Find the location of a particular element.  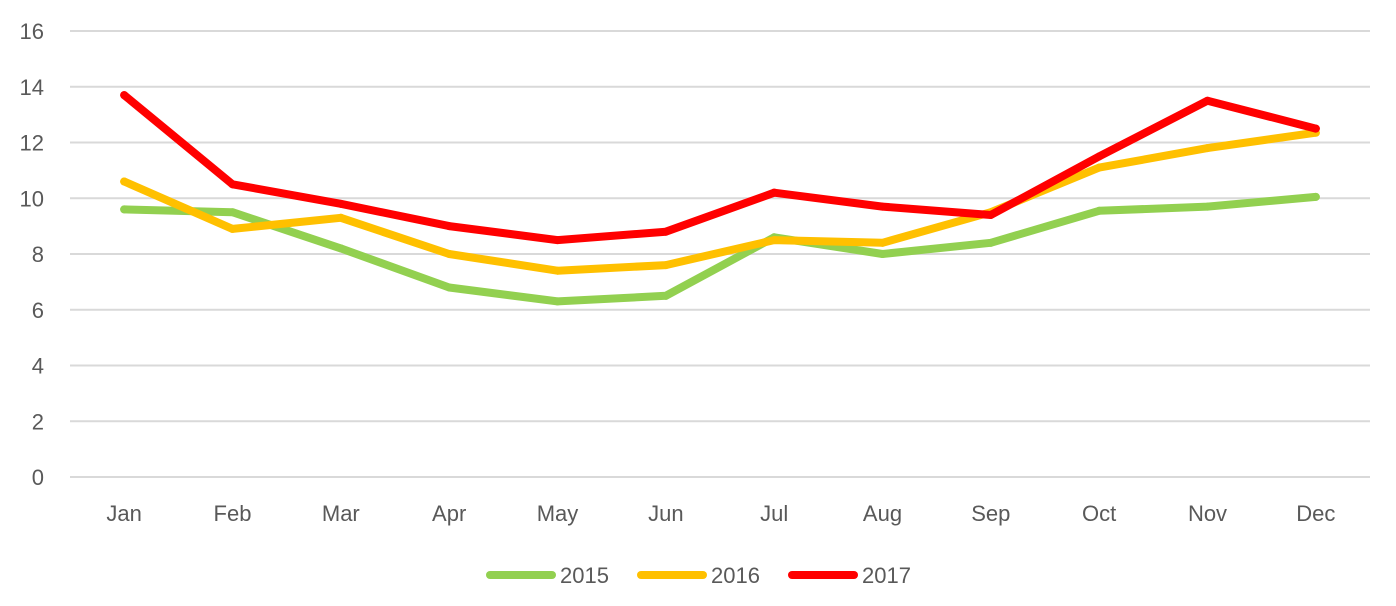

x-tick-label: Nov is located at coordinates (1207, 513).